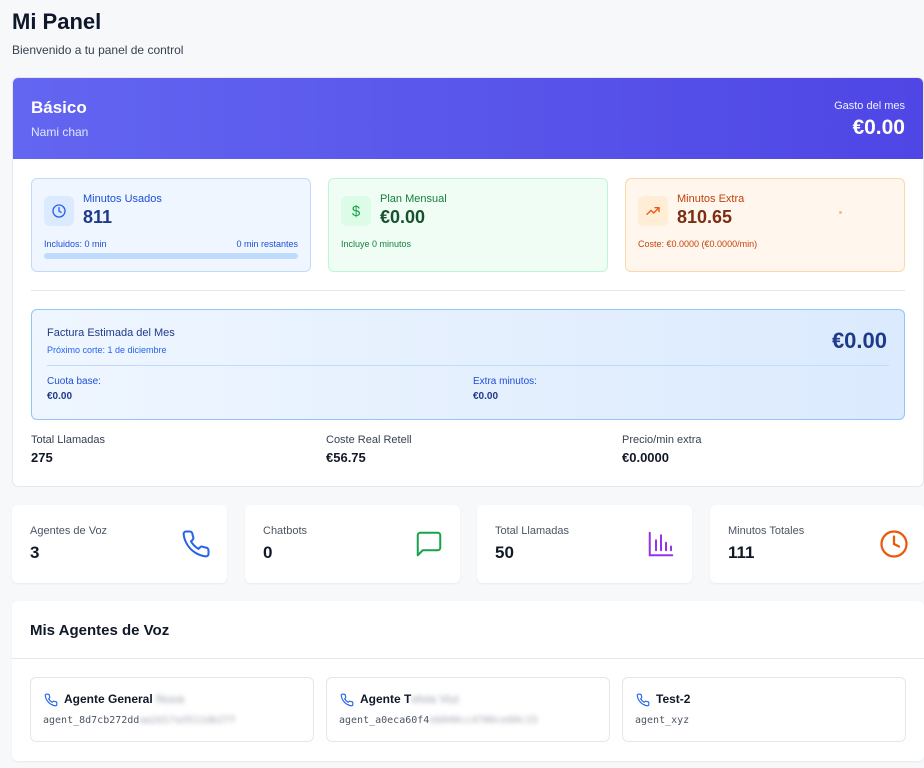  I want to click on metric-total-calls: Total Llamadas 50, so click(584, 544).